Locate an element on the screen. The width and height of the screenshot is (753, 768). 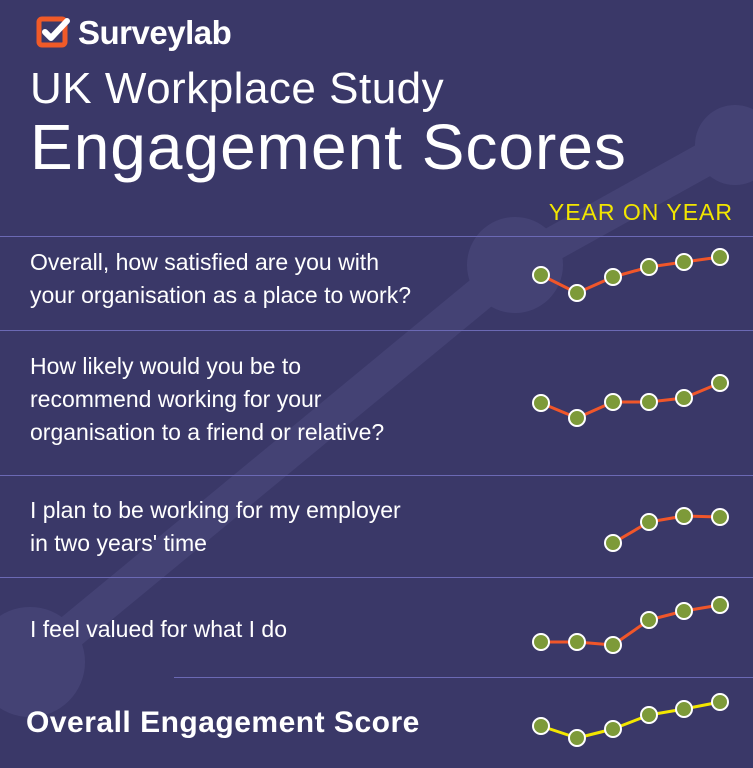
title-line2: Engagement Scores is located at coordinates (328, 147).